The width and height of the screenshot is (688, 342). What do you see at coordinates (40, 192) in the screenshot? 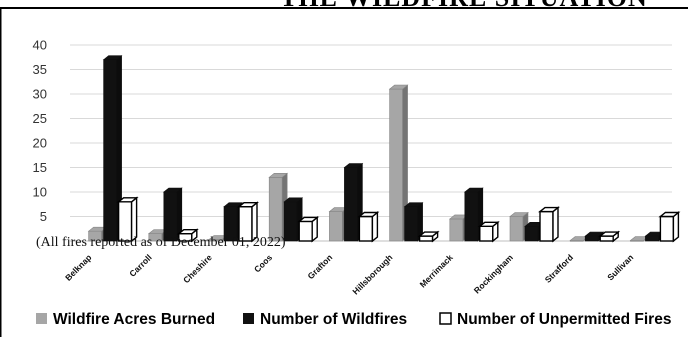
I see `y-tick-label: 10` at bounding box center [40, 192].